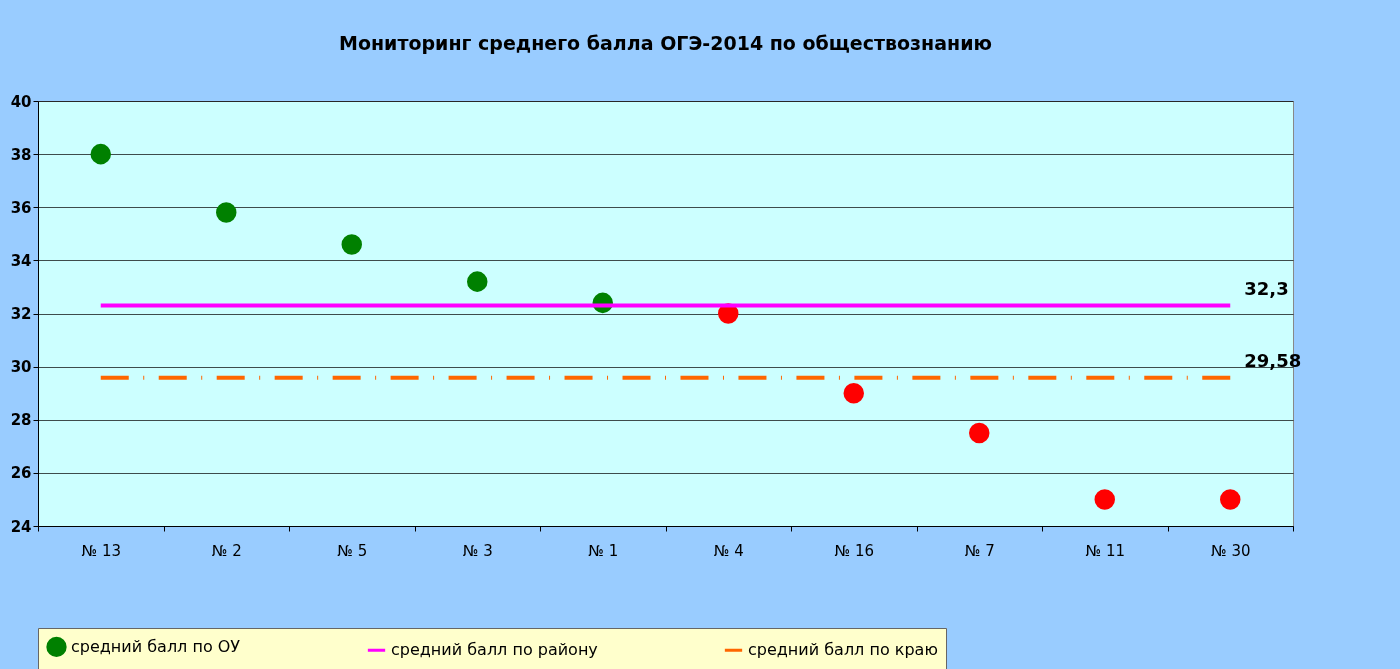  I want to click on y-tick-label: 38, so click(21, 154).